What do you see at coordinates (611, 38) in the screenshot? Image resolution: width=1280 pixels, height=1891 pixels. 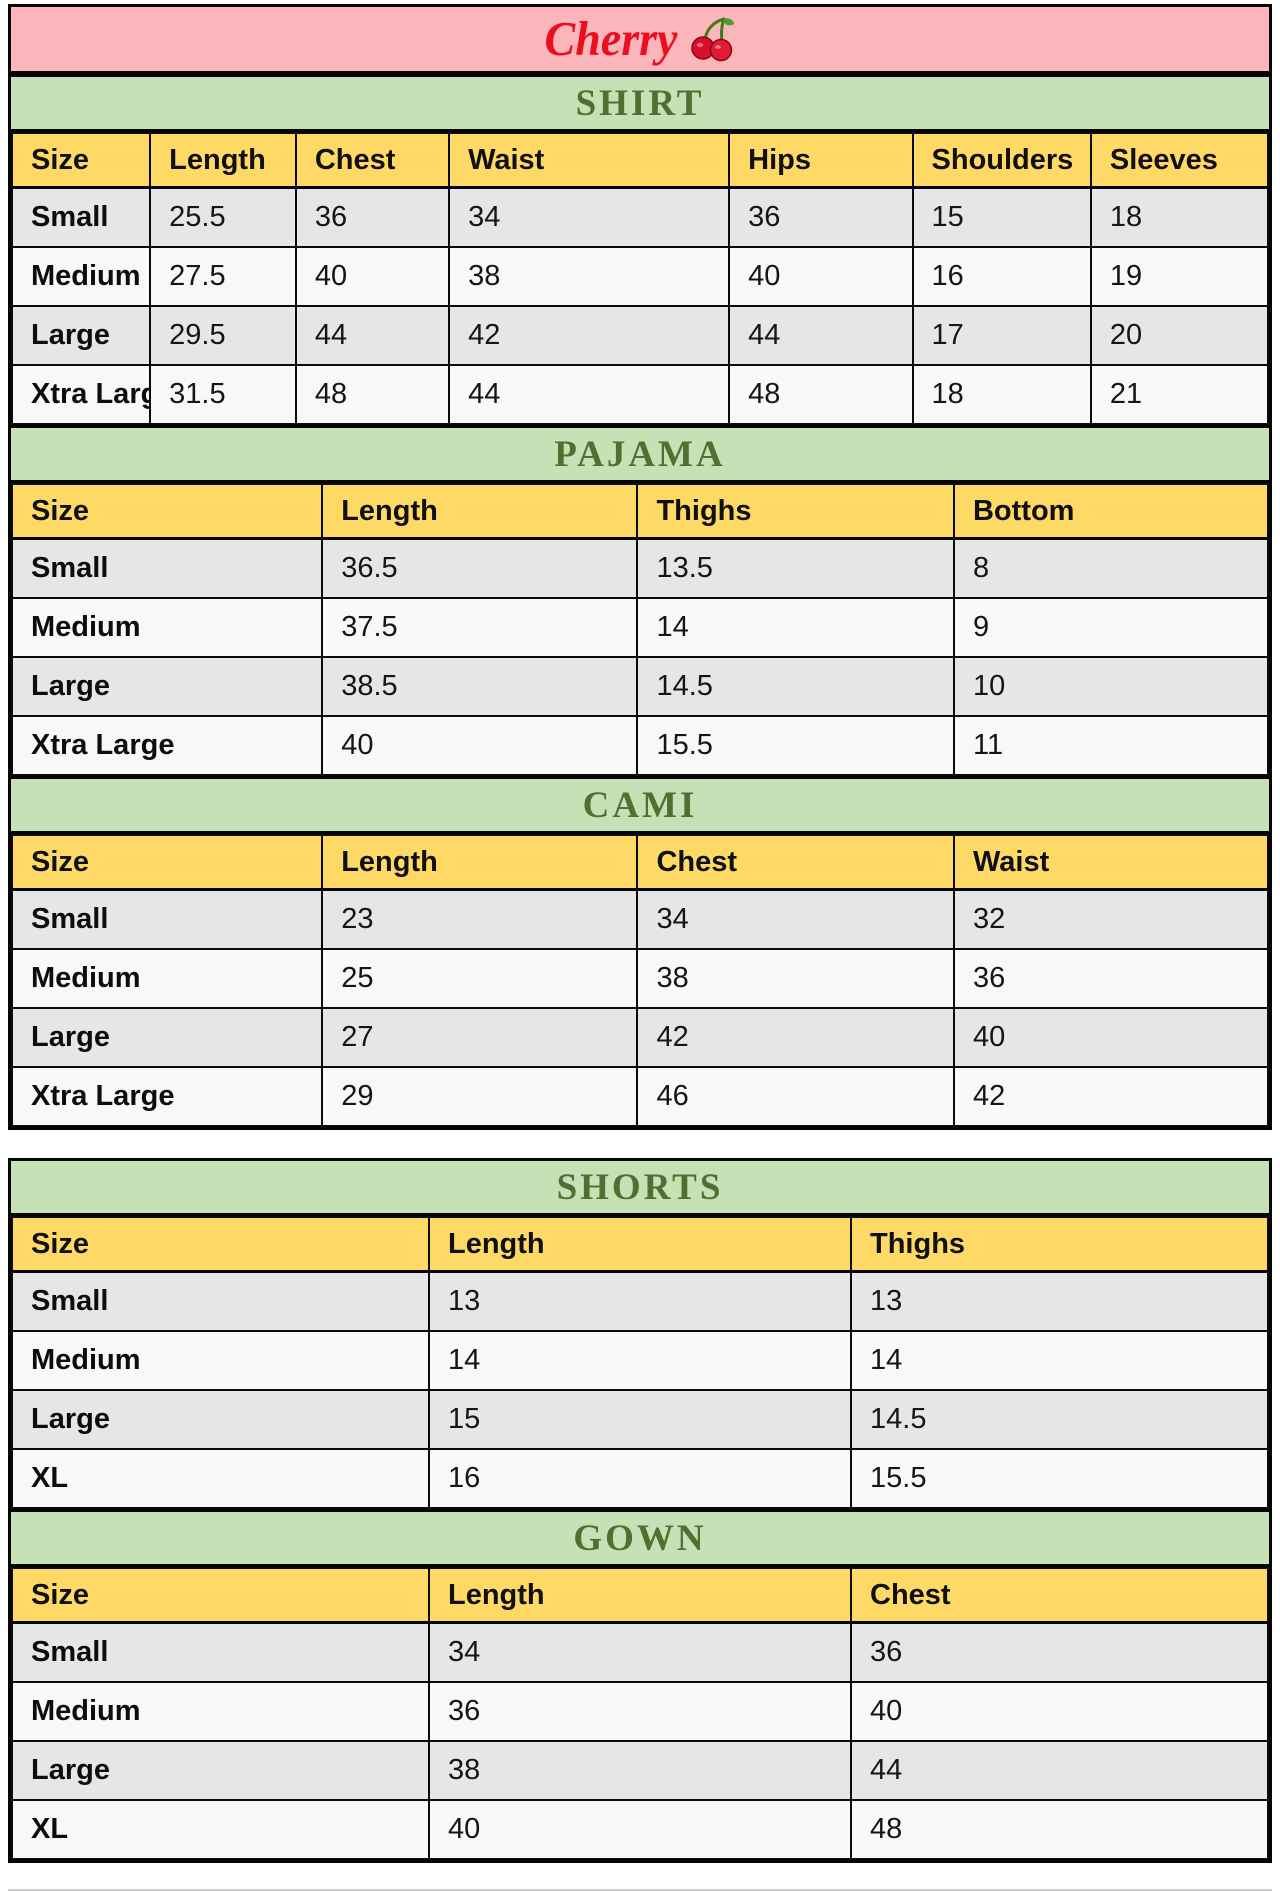 I see `brand-title: Cherry` at bounding box center [611, 38].